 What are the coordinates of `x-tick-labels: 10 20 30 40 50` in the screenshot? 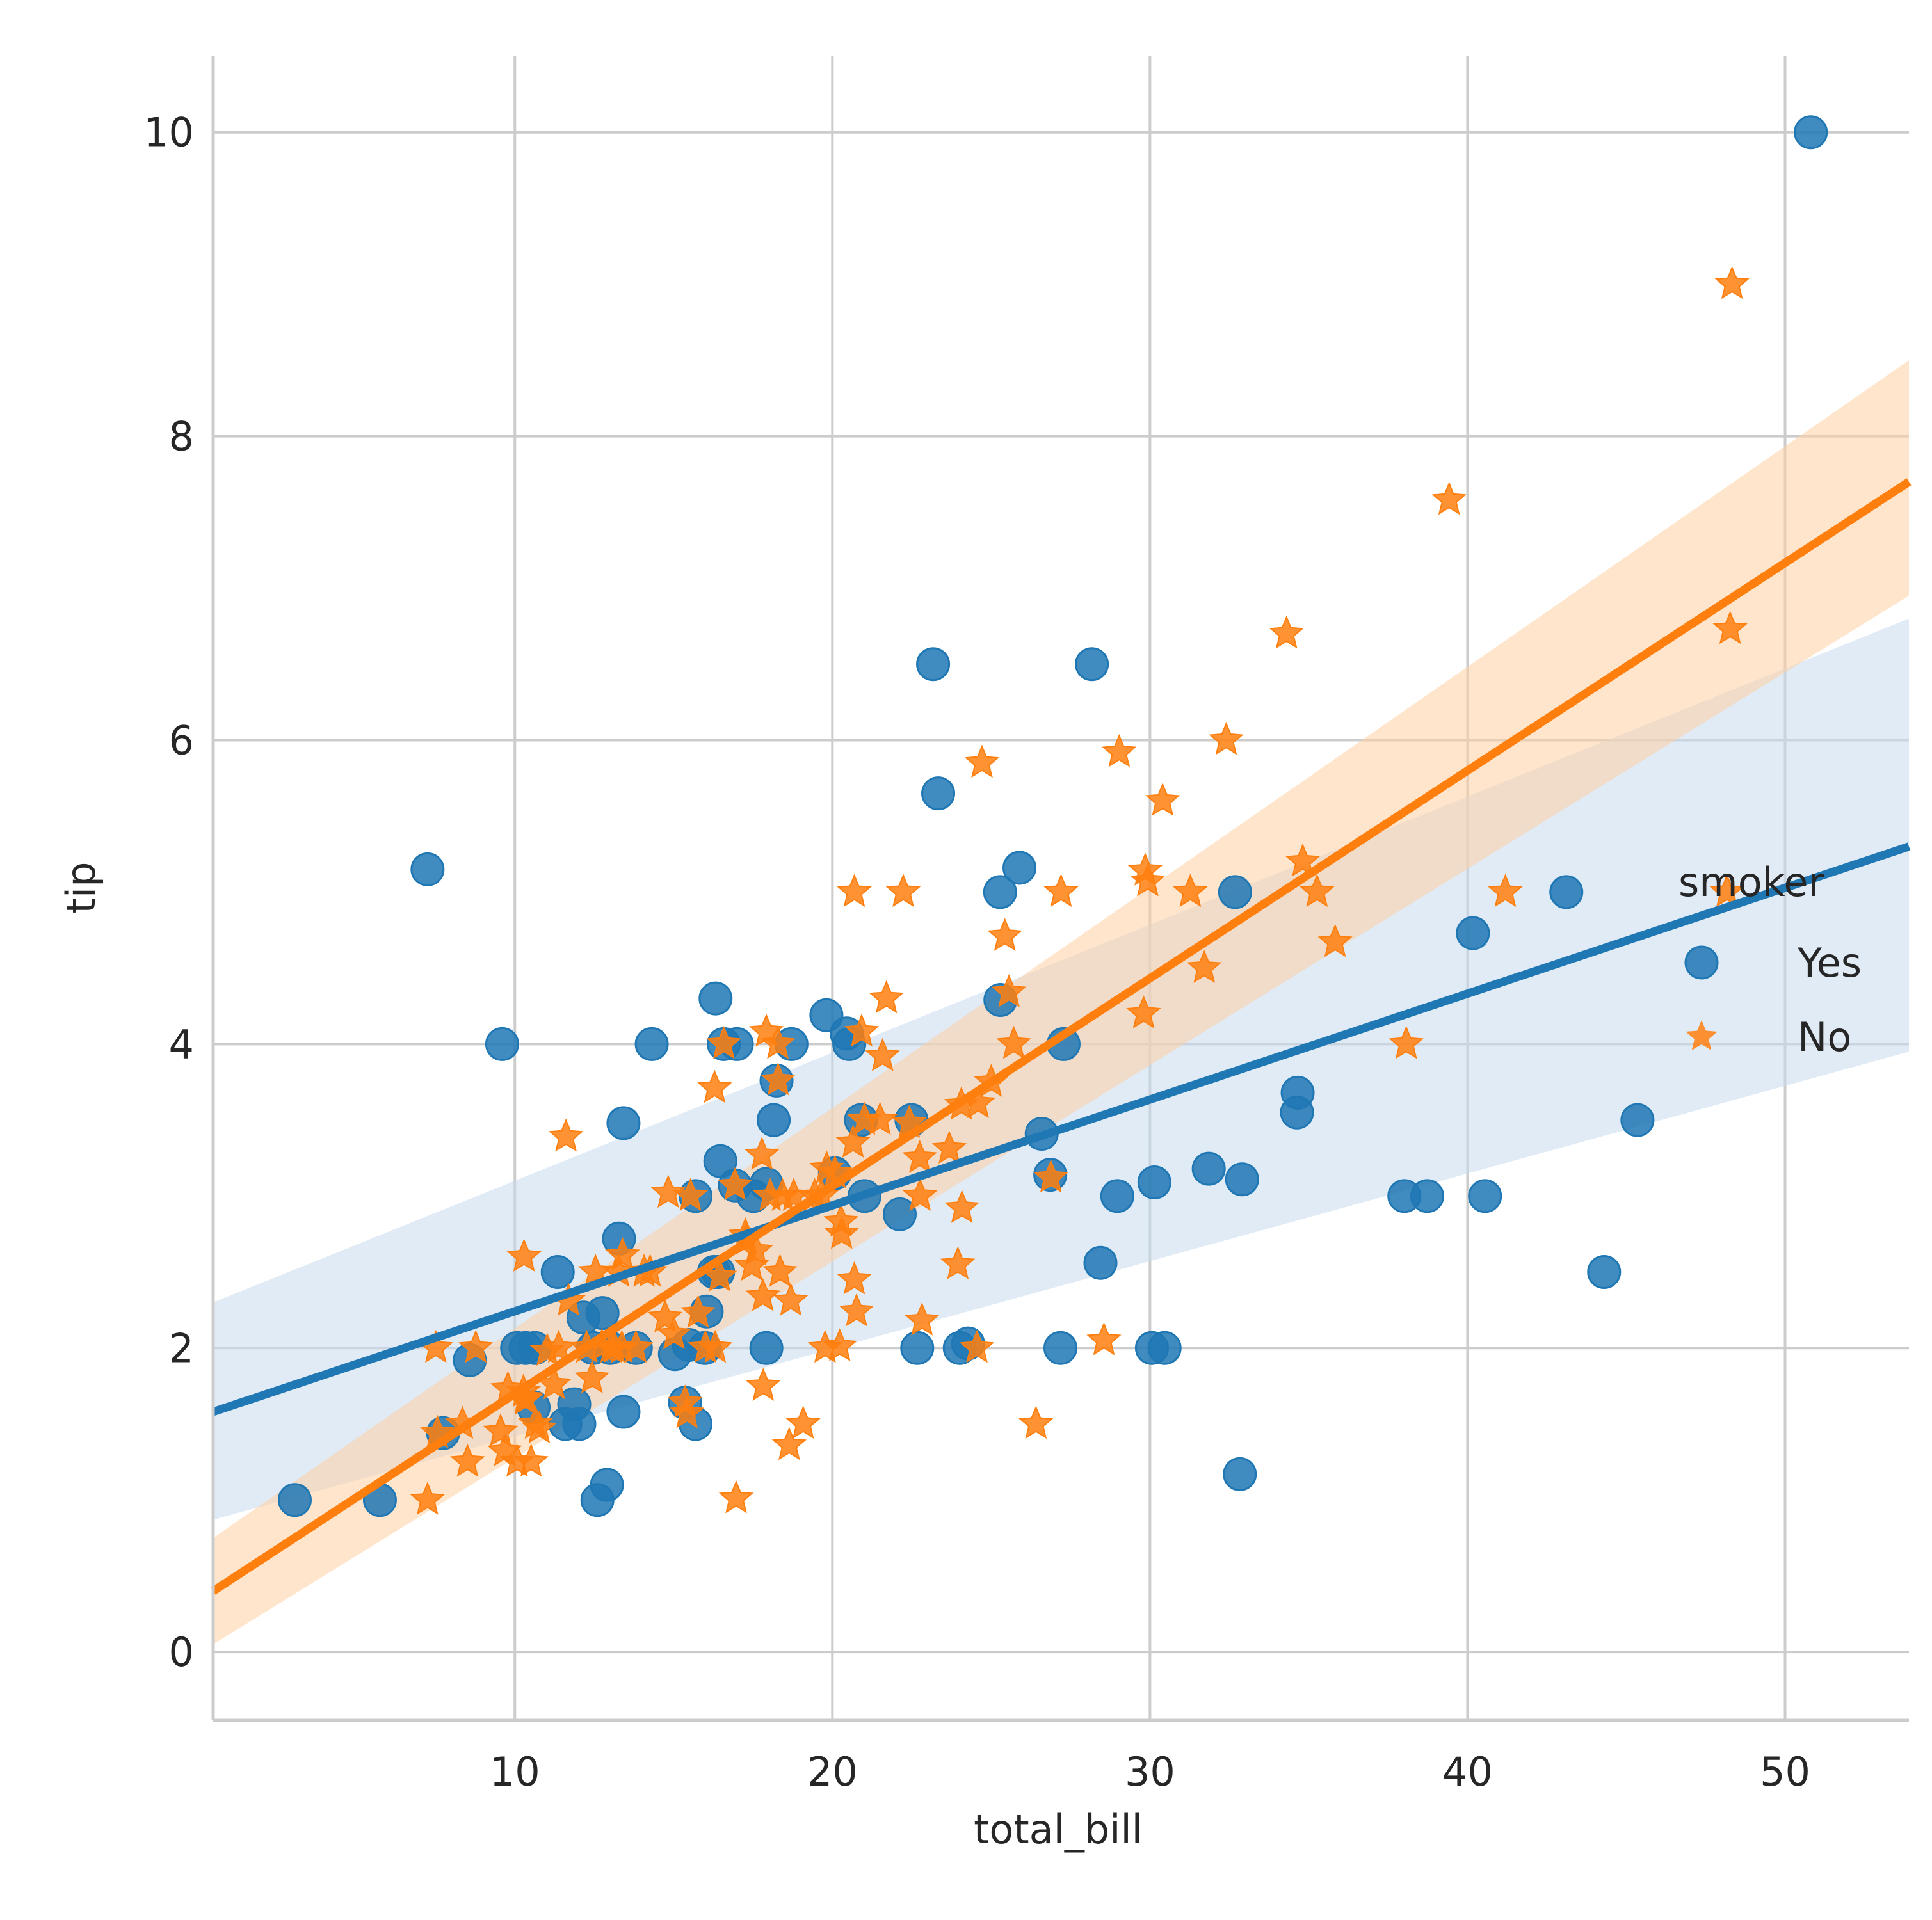 It's located at (1150, 1771).